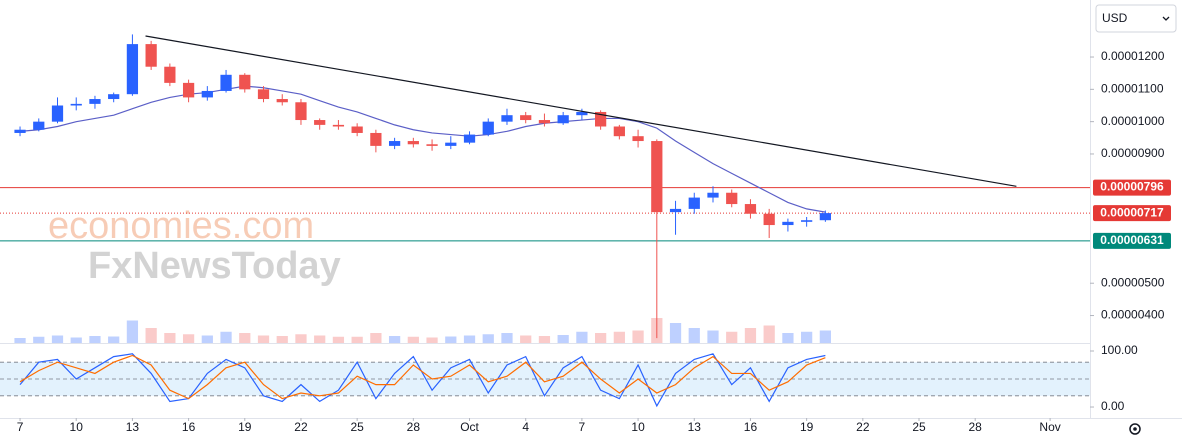 The width and height of the screenshot is (1182, 447). I want to click on y-tick-label: 100.00, so click(1119, 350).